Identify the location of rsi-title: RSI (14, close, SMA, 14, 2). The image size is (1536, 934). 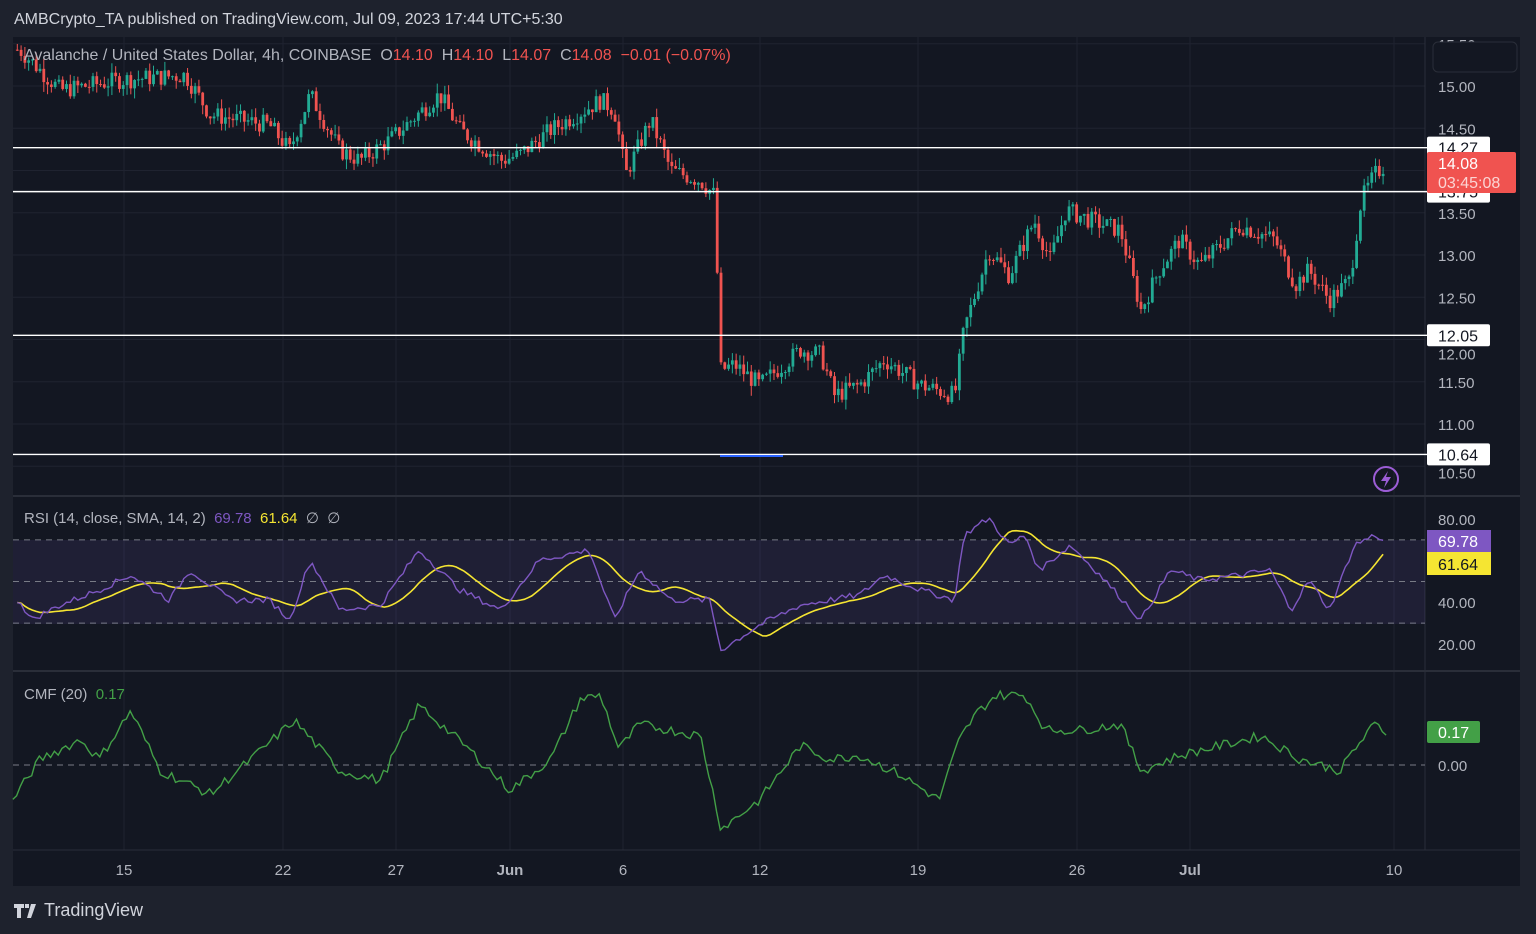
(115, 518).